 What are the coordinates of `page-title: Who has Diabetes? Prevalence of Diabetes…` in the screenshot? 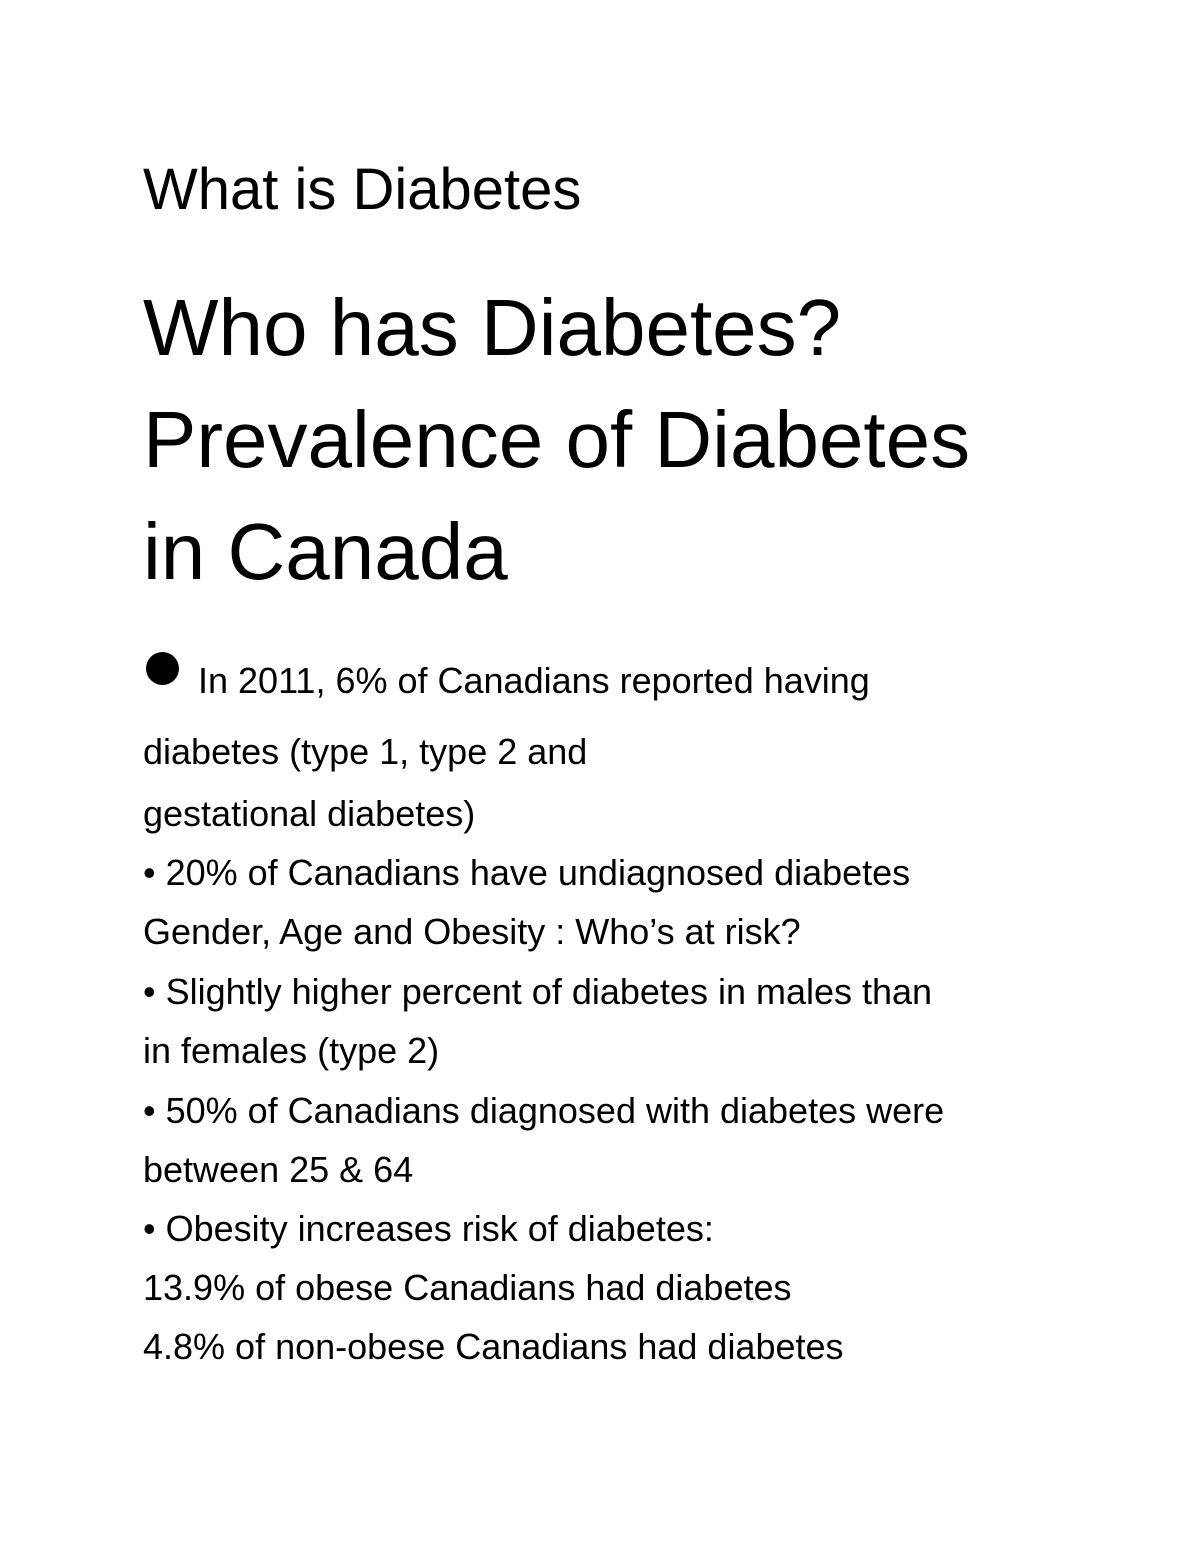 It's located at (556, 440).